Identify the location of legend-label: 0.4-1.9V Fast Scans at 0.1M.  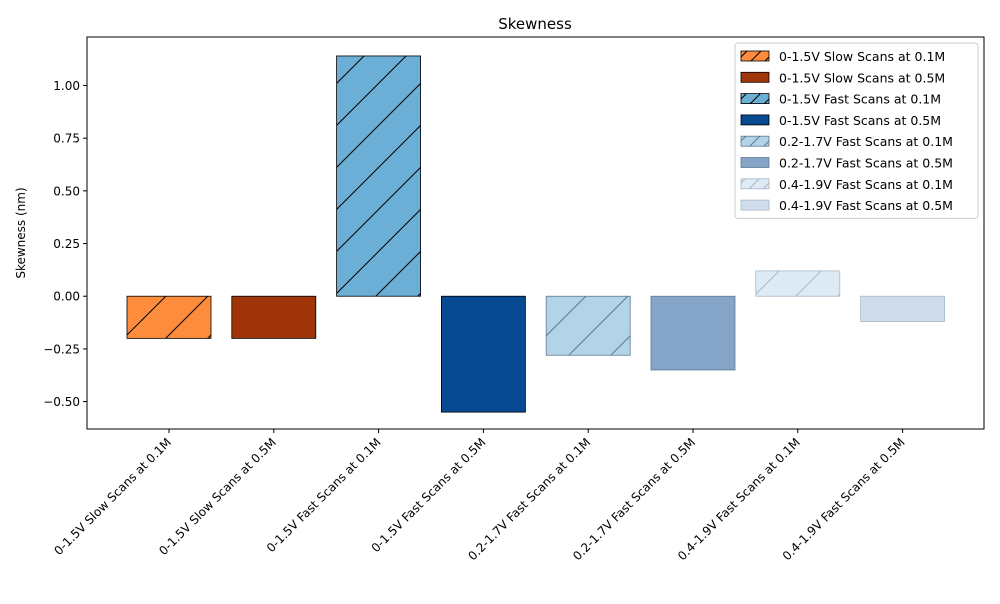
(866, 184).